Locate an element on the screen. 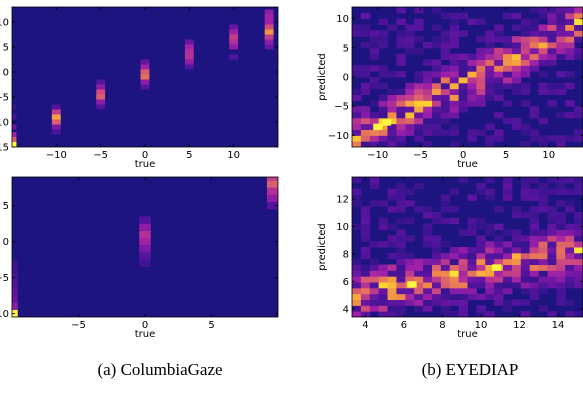  x-tick-label: −5 is located at coordinates (78, 325).